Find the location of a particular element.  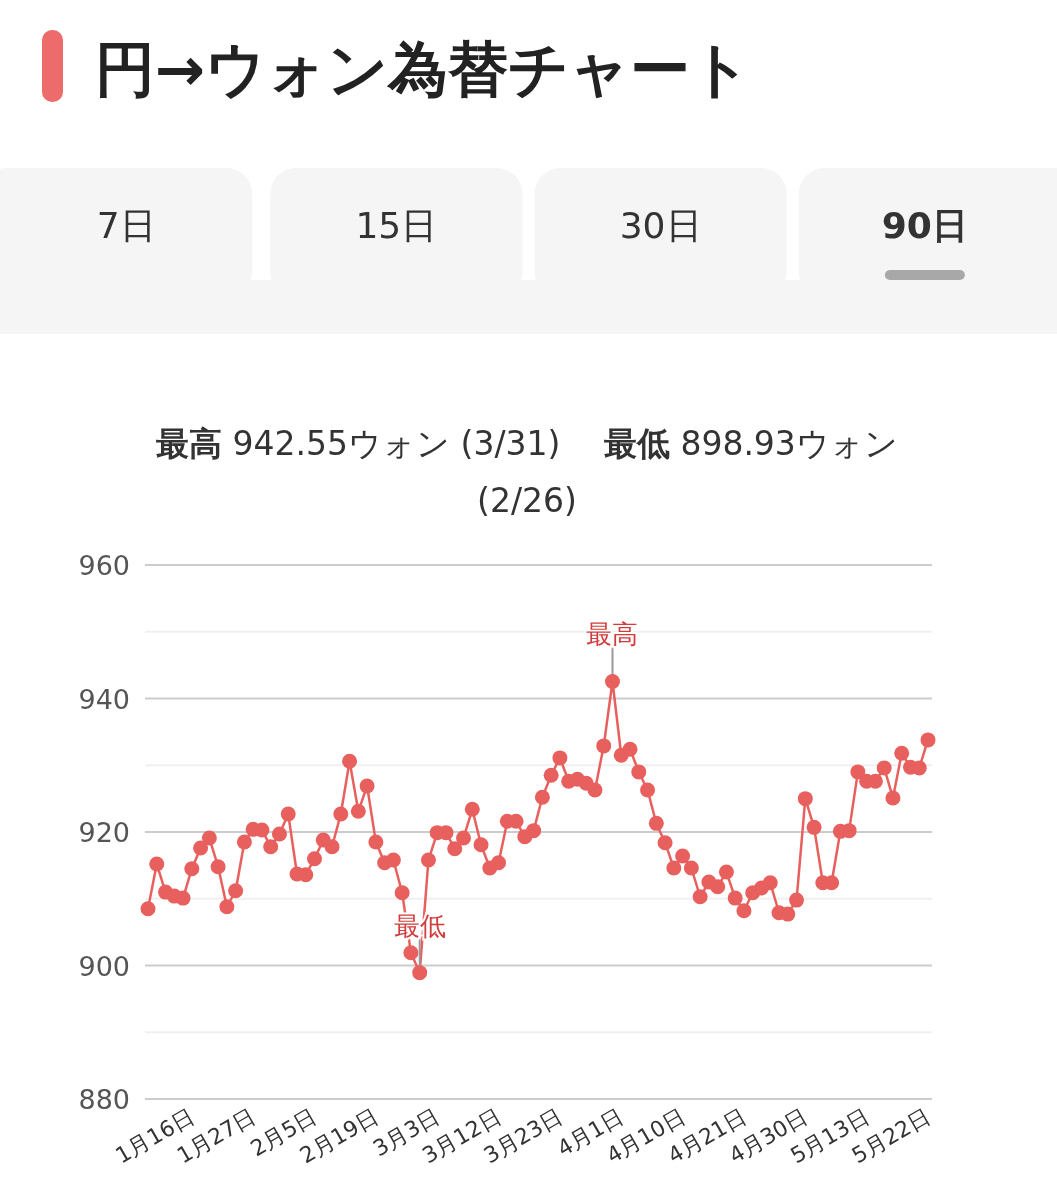

y-tick-label: 940 is located at coordinates (104, 699).